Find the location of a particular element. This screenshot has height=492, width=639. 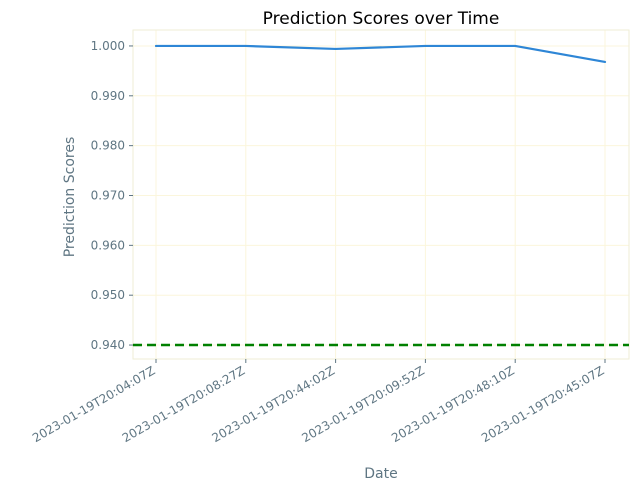

y-tick-label: 0.990 is located at coordinates (108, 96).